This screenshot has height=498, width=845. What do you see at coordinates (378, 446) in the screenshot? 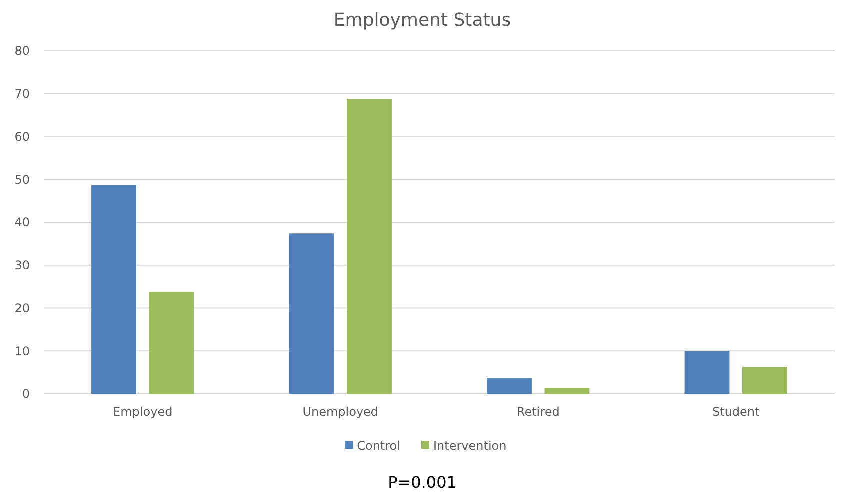
I see `legend-label: Control` at bounding box center [378, 446].